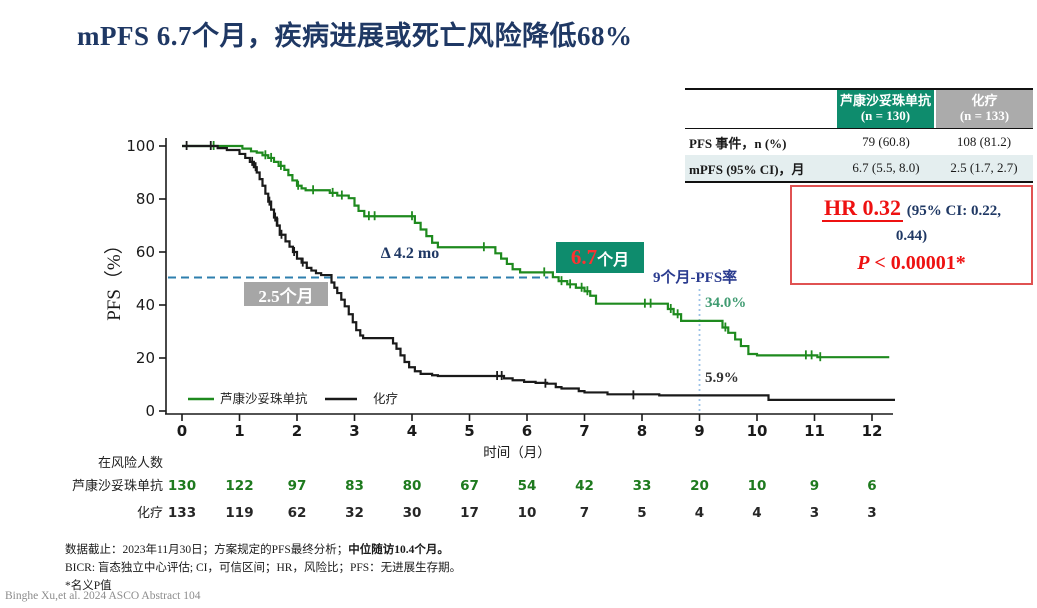 This screenshot has height=608, width=1037. What do you see at coordinates (469, 513) in the screenshot?
I see `risk-value: 17` at bounding box center [469, 513].